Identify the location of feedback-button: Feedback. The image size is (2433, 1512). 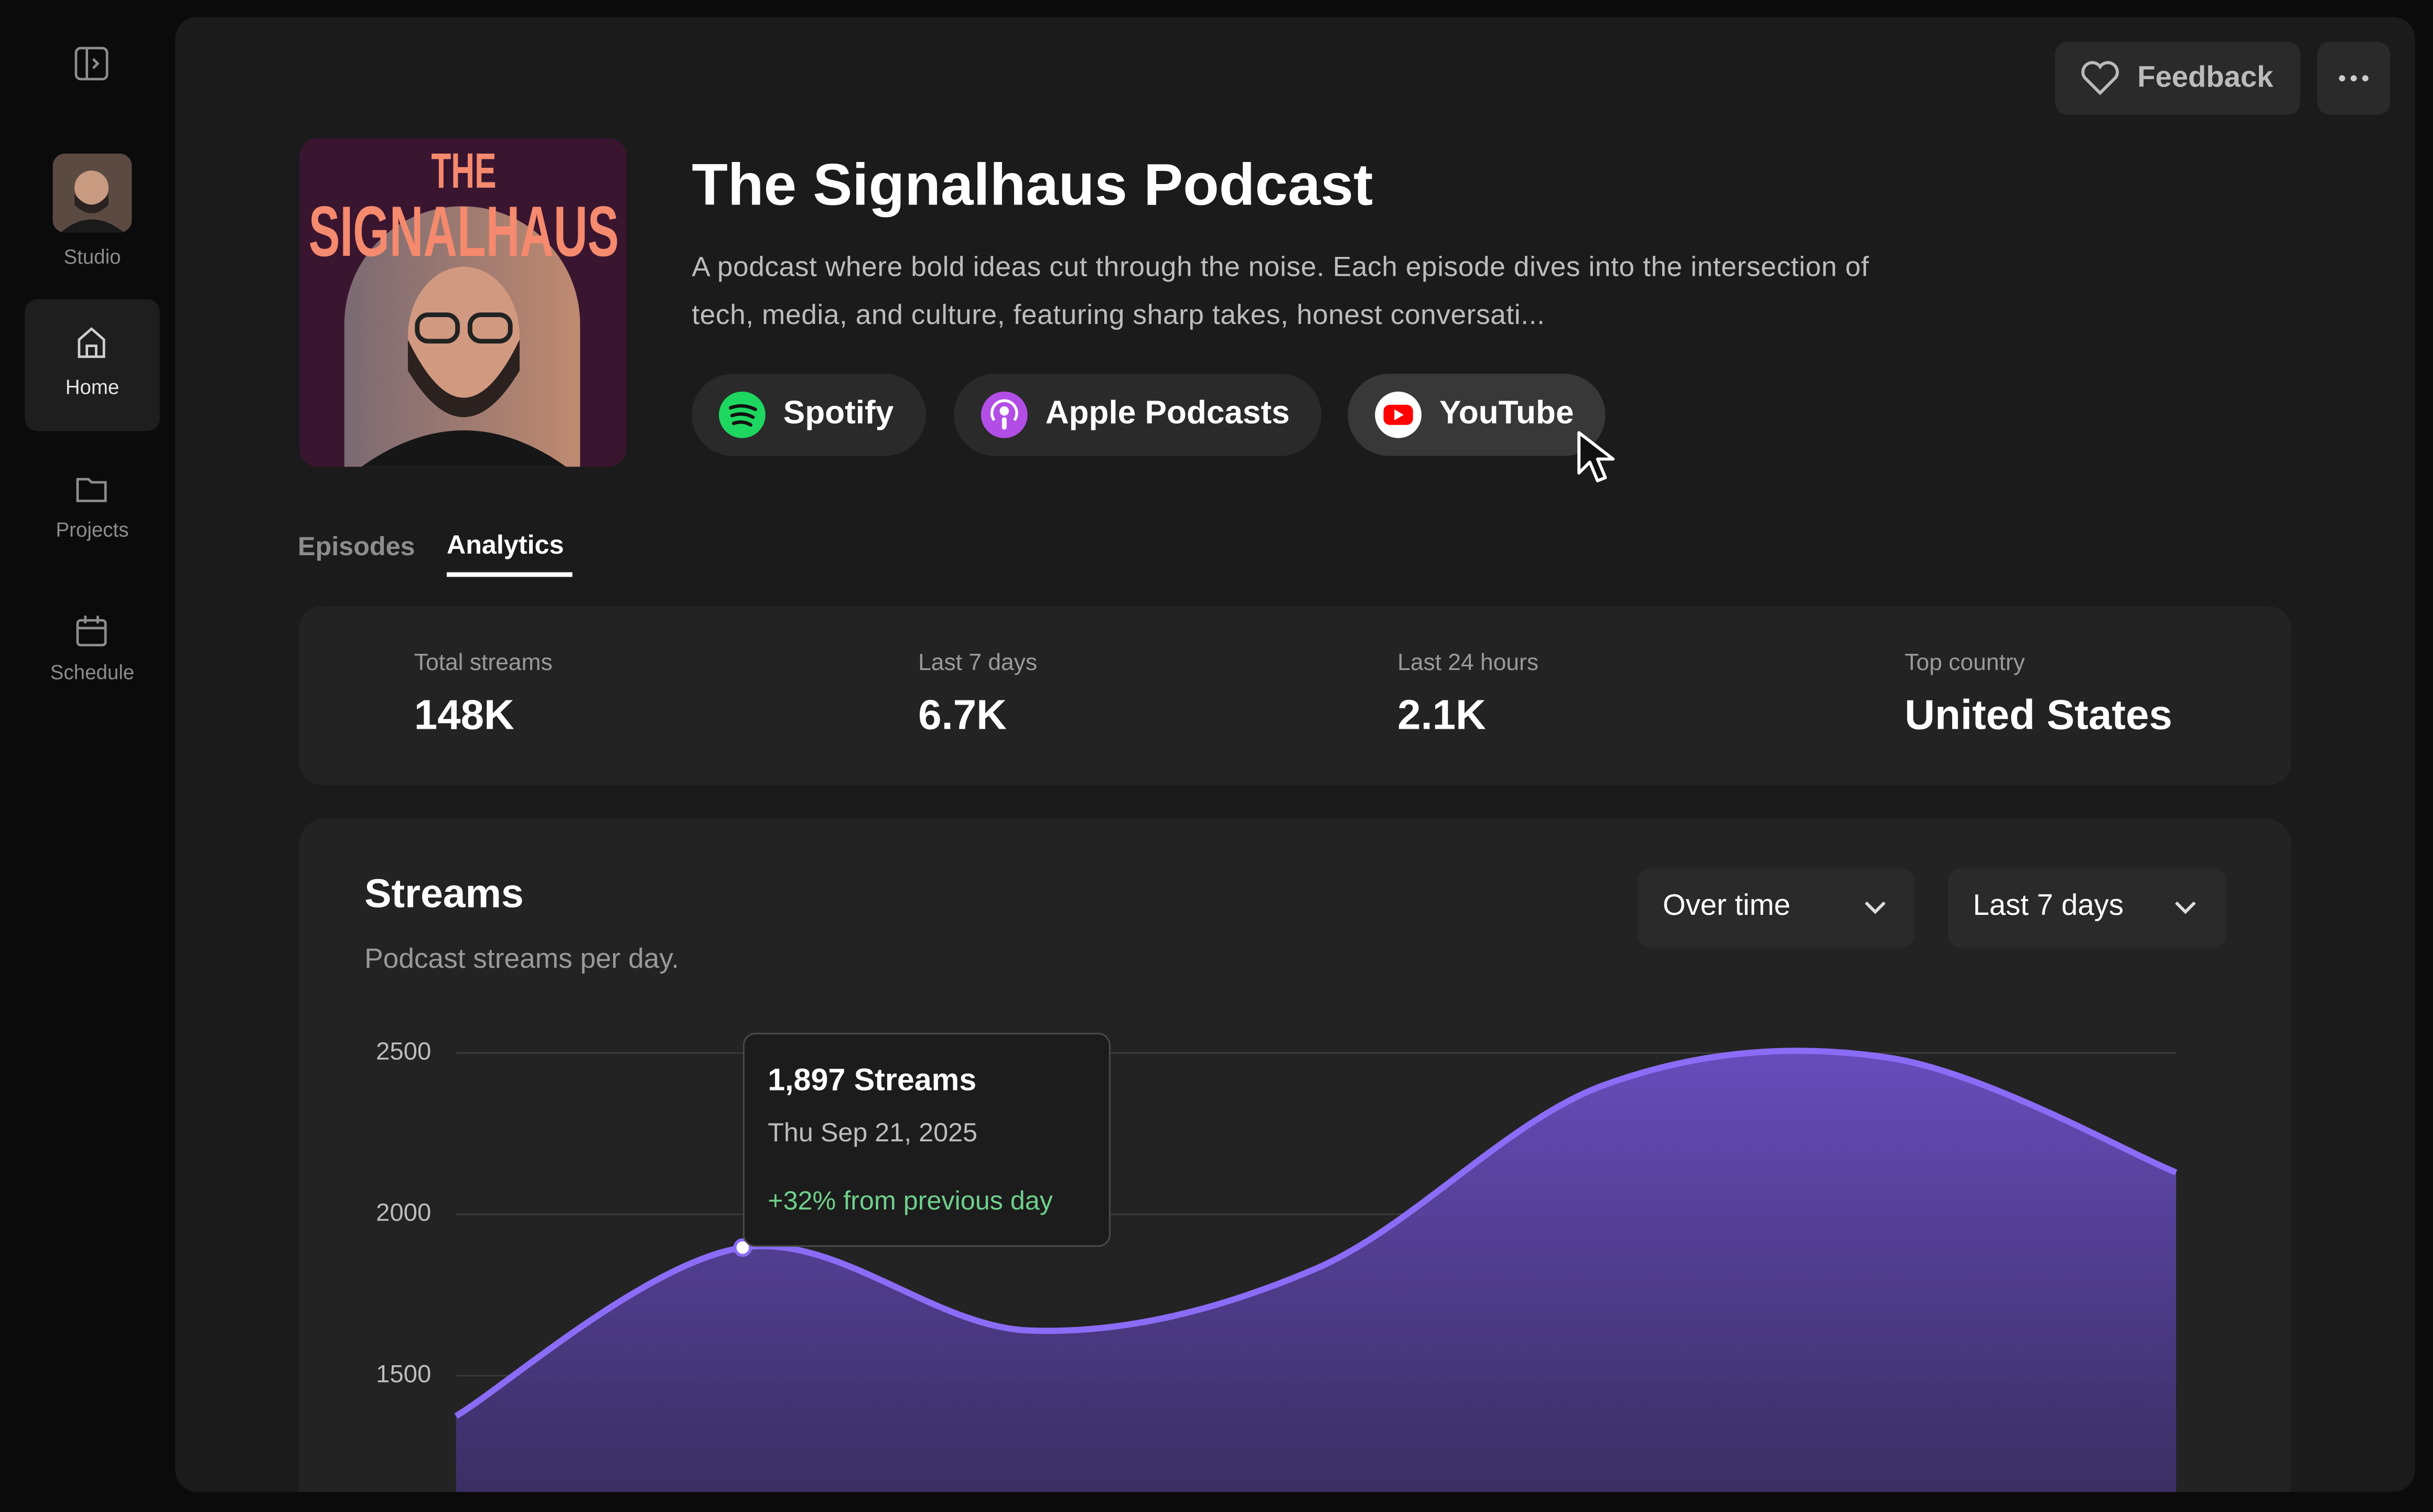
(2177, 78).